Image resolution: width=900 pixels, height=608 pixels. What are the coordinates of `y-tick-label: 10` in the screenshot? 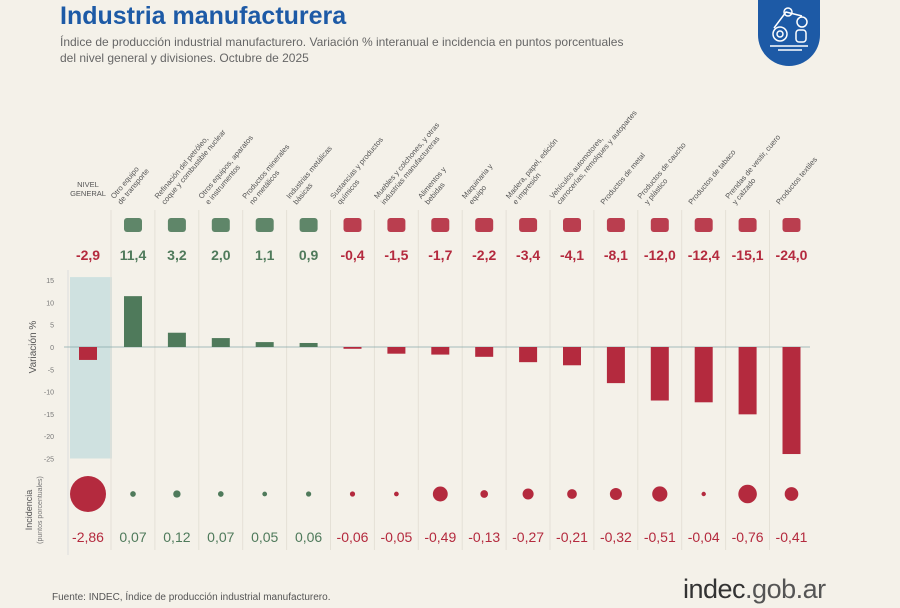 It's located at (50, 303).